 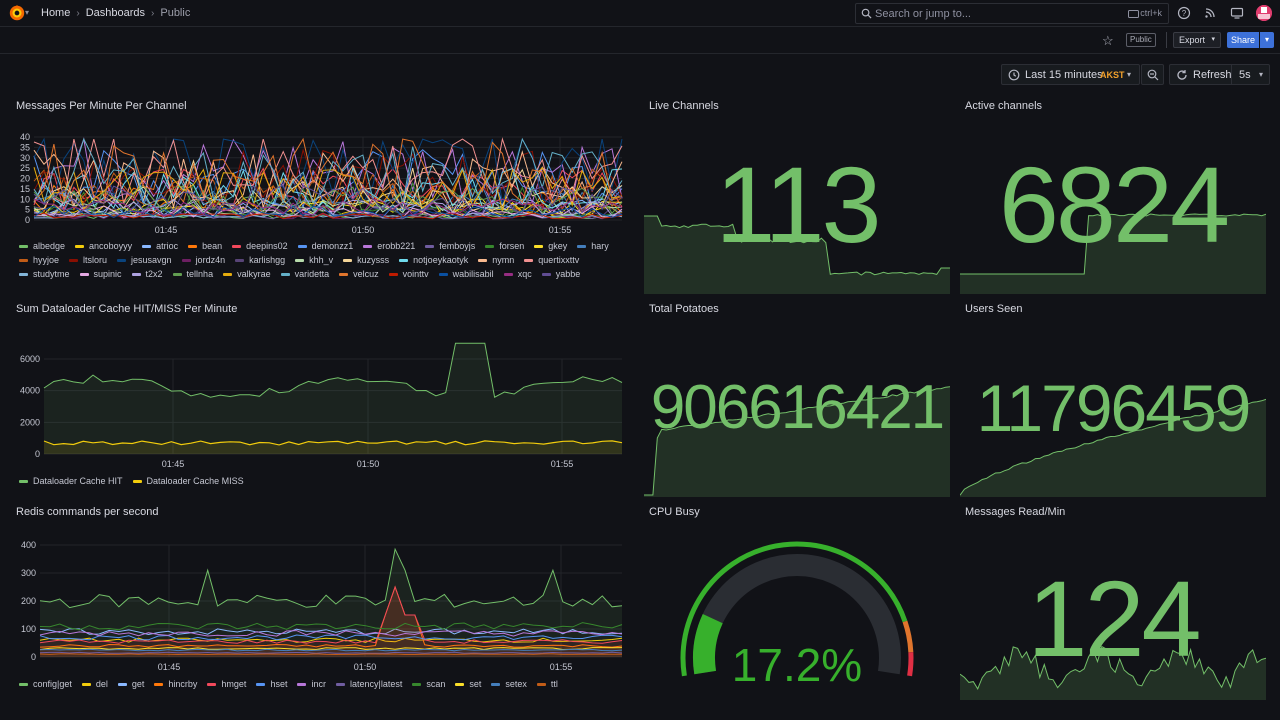 What do you see at coordinates (366, 260) in the screenshot?
I see `legend-item: kuzysss` at bounding box center [366, 260].